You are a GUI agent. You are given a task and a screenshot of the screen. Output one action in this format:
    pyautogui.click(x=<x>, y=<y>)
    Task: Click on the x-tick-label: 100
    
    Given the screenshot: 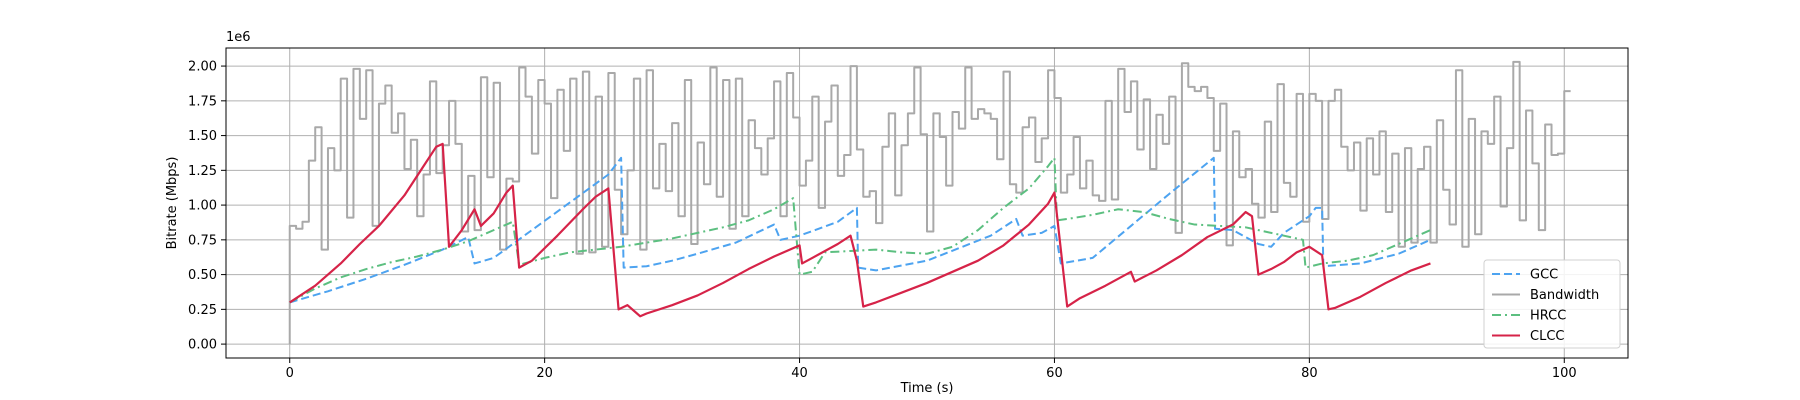 What is the action you would take?
    pyautogui.click(x=1564, y=373)
    